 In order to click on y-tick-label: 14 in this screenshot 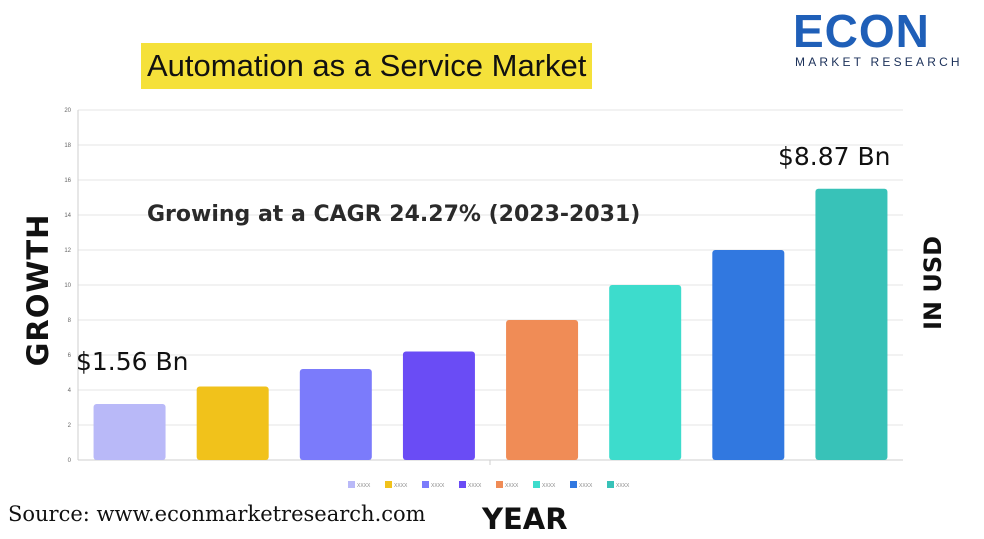, I will do `click(67, 216)`.